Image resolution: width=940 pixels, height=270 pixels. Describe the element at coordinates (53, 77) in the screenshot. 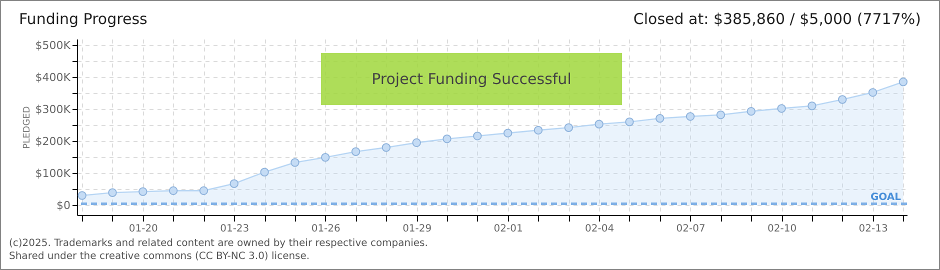

I see `y-tick-label: $400K` at that location.